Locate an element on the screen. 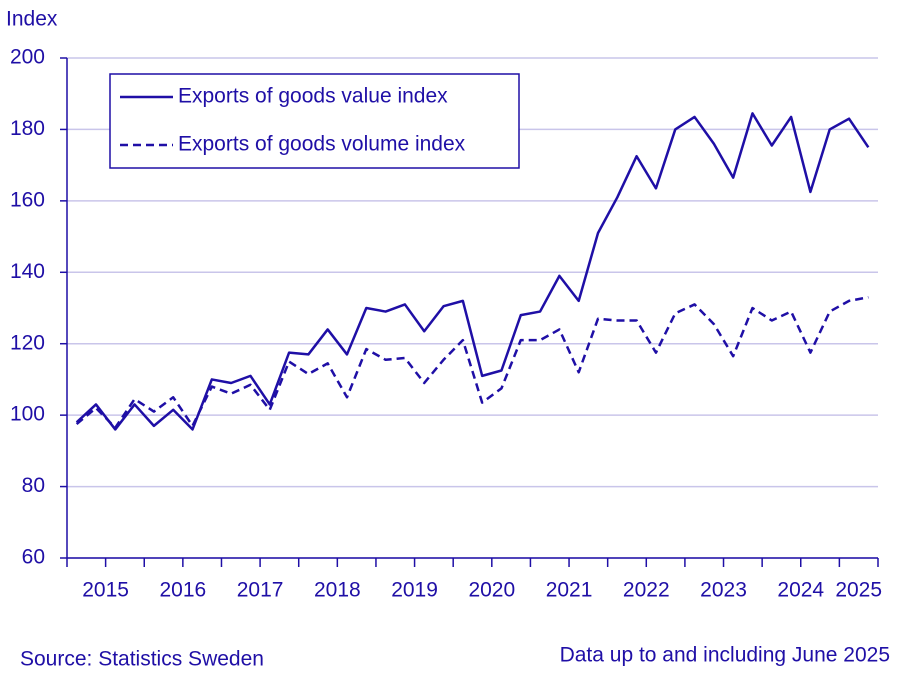 Image resolution: width=908 pixels, height=680 pixels. y-tick-label: 80 is located at coordinates (33, 485).